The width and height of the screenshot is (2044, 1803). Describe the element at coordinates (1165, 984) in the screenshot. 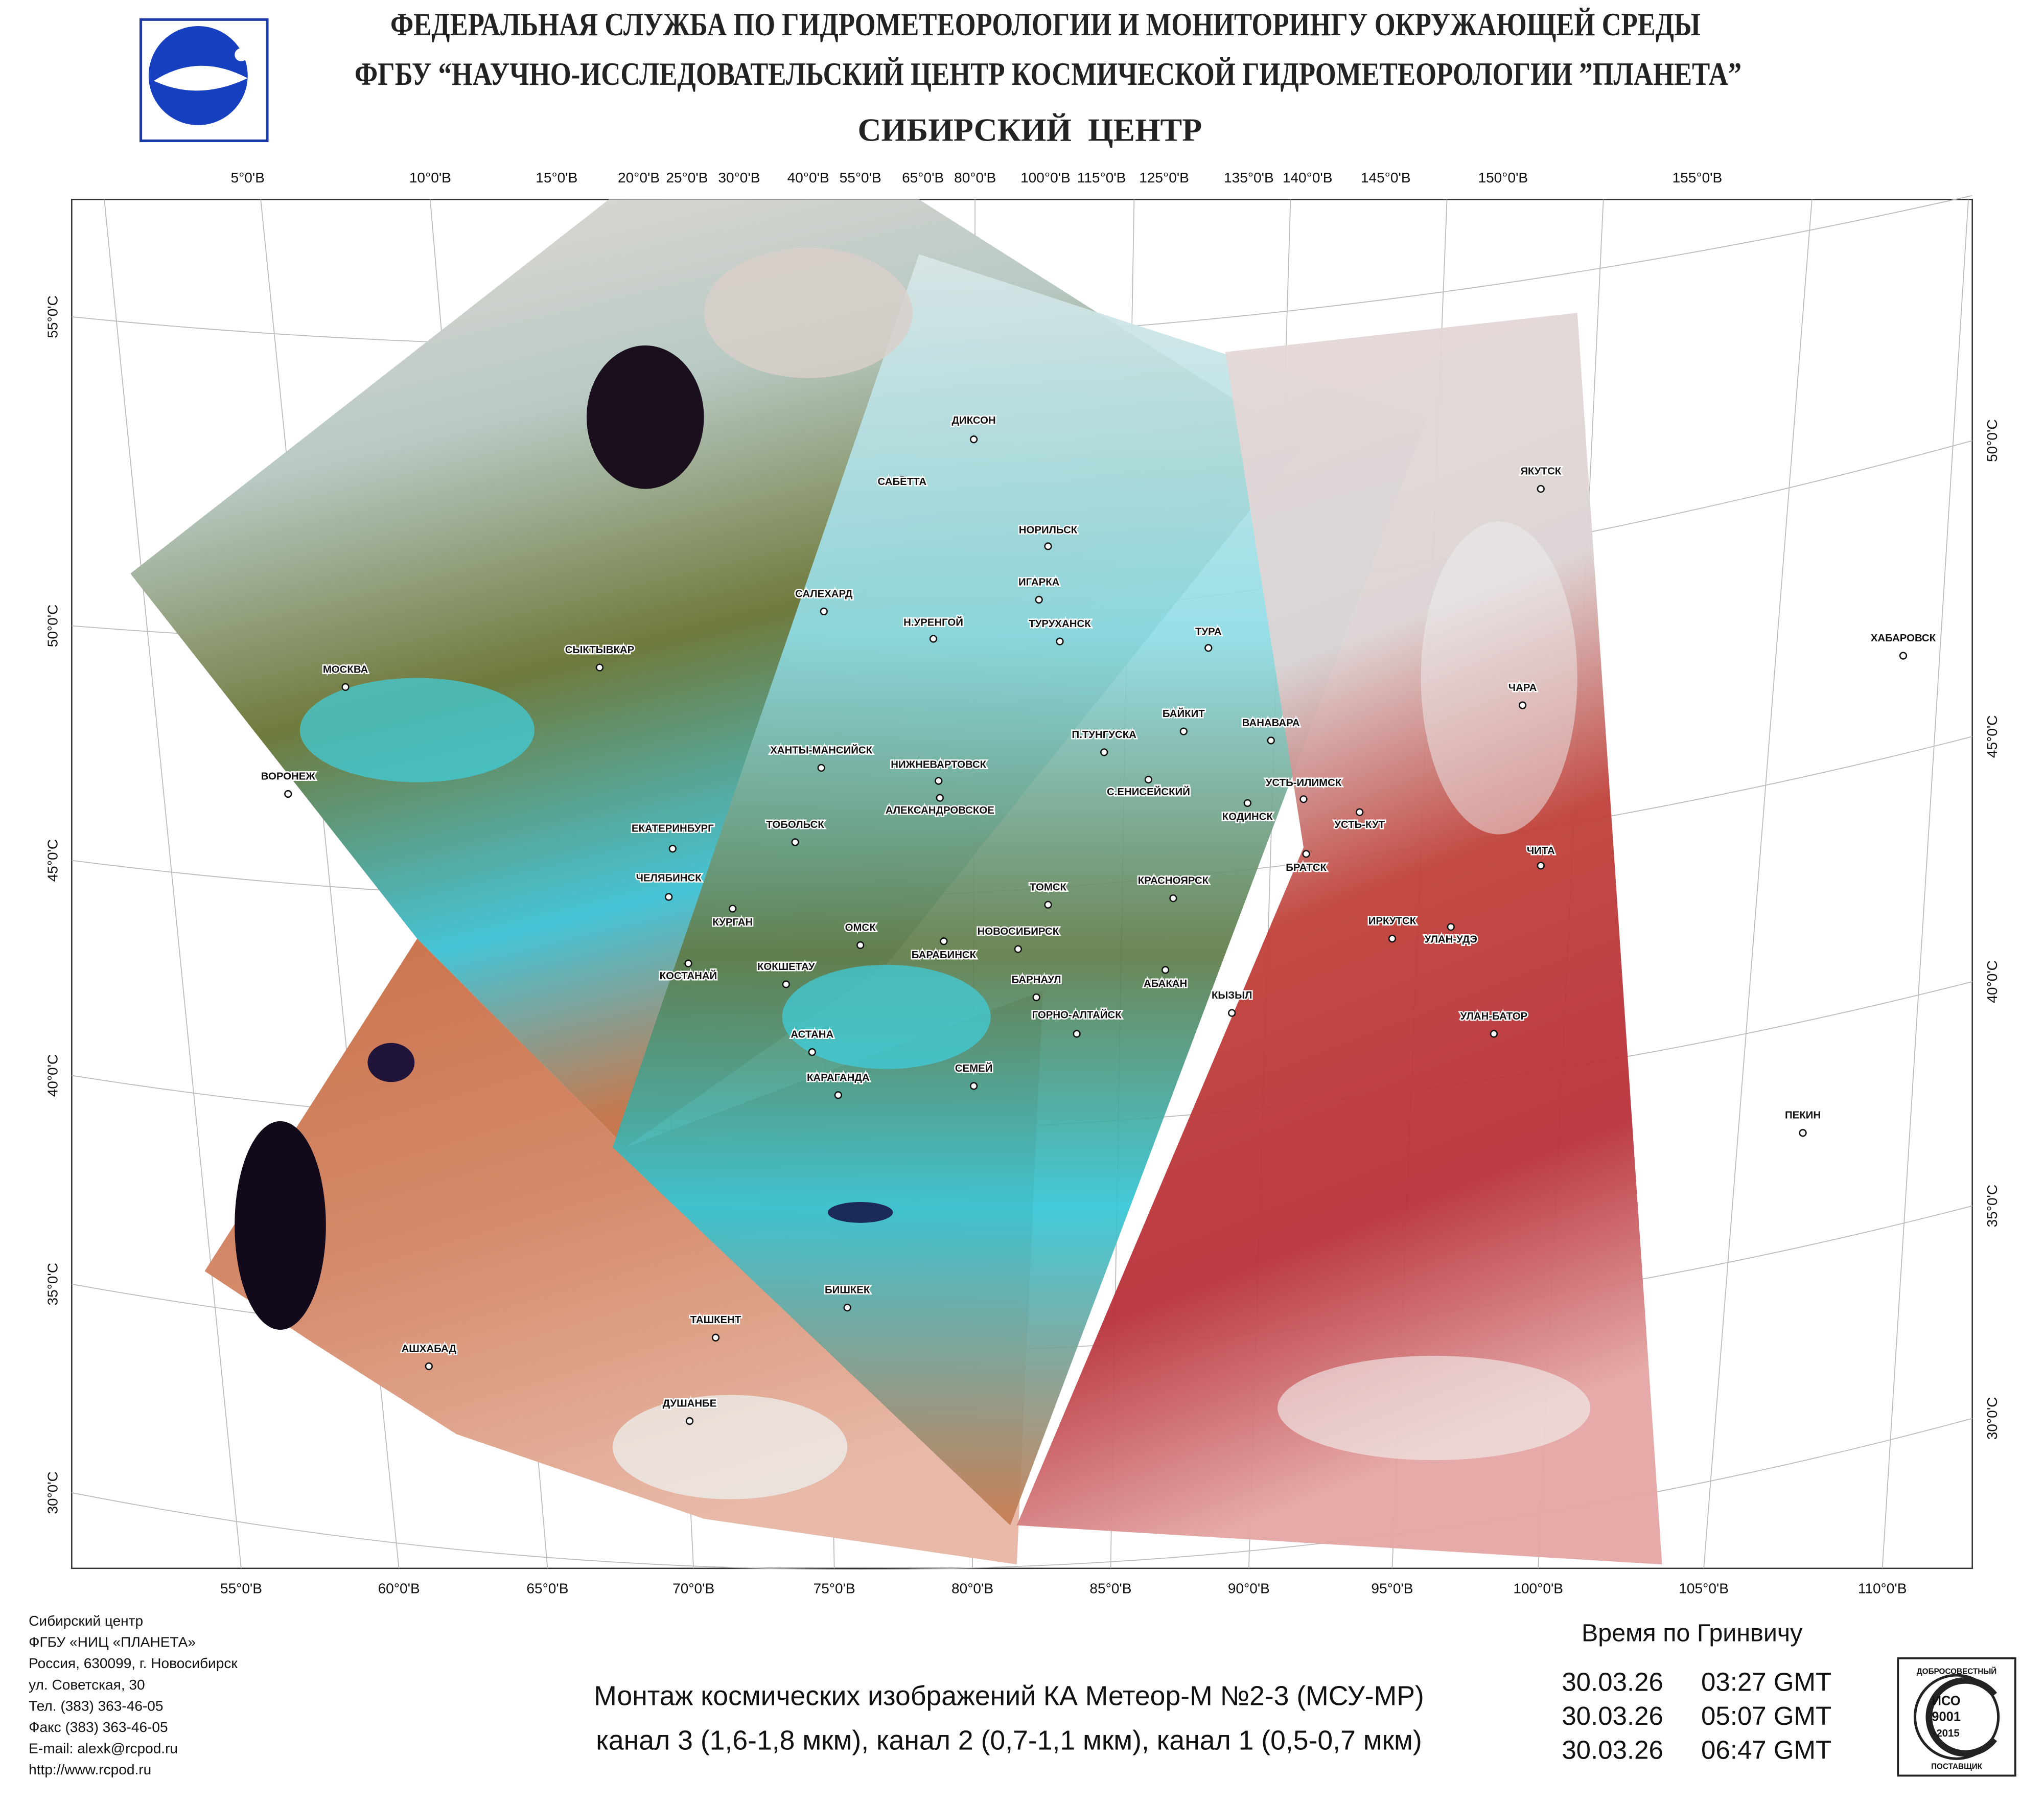

I see `city-label: АБАКАН` at that location.